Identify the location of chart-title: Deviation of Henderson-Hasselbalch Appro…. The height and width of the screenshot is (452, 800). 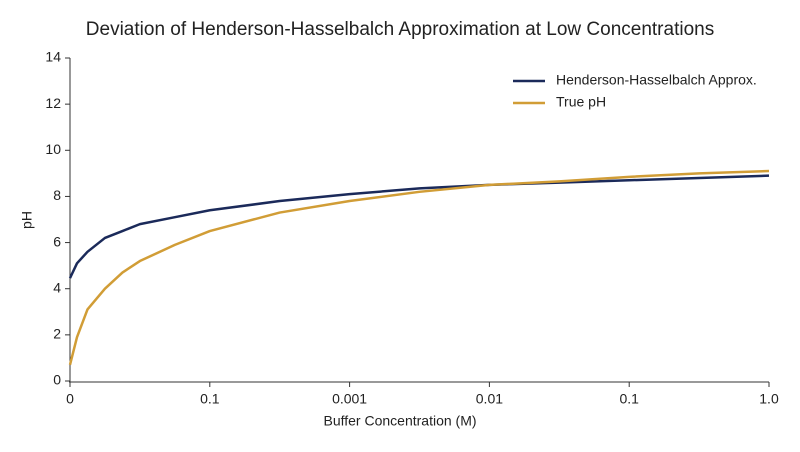
(400, 29).